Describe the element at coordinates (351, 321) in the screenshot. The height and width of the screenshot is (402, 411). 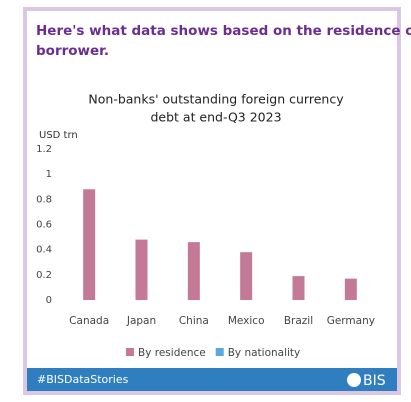
I see `x-tick-label: Germany` at that location.